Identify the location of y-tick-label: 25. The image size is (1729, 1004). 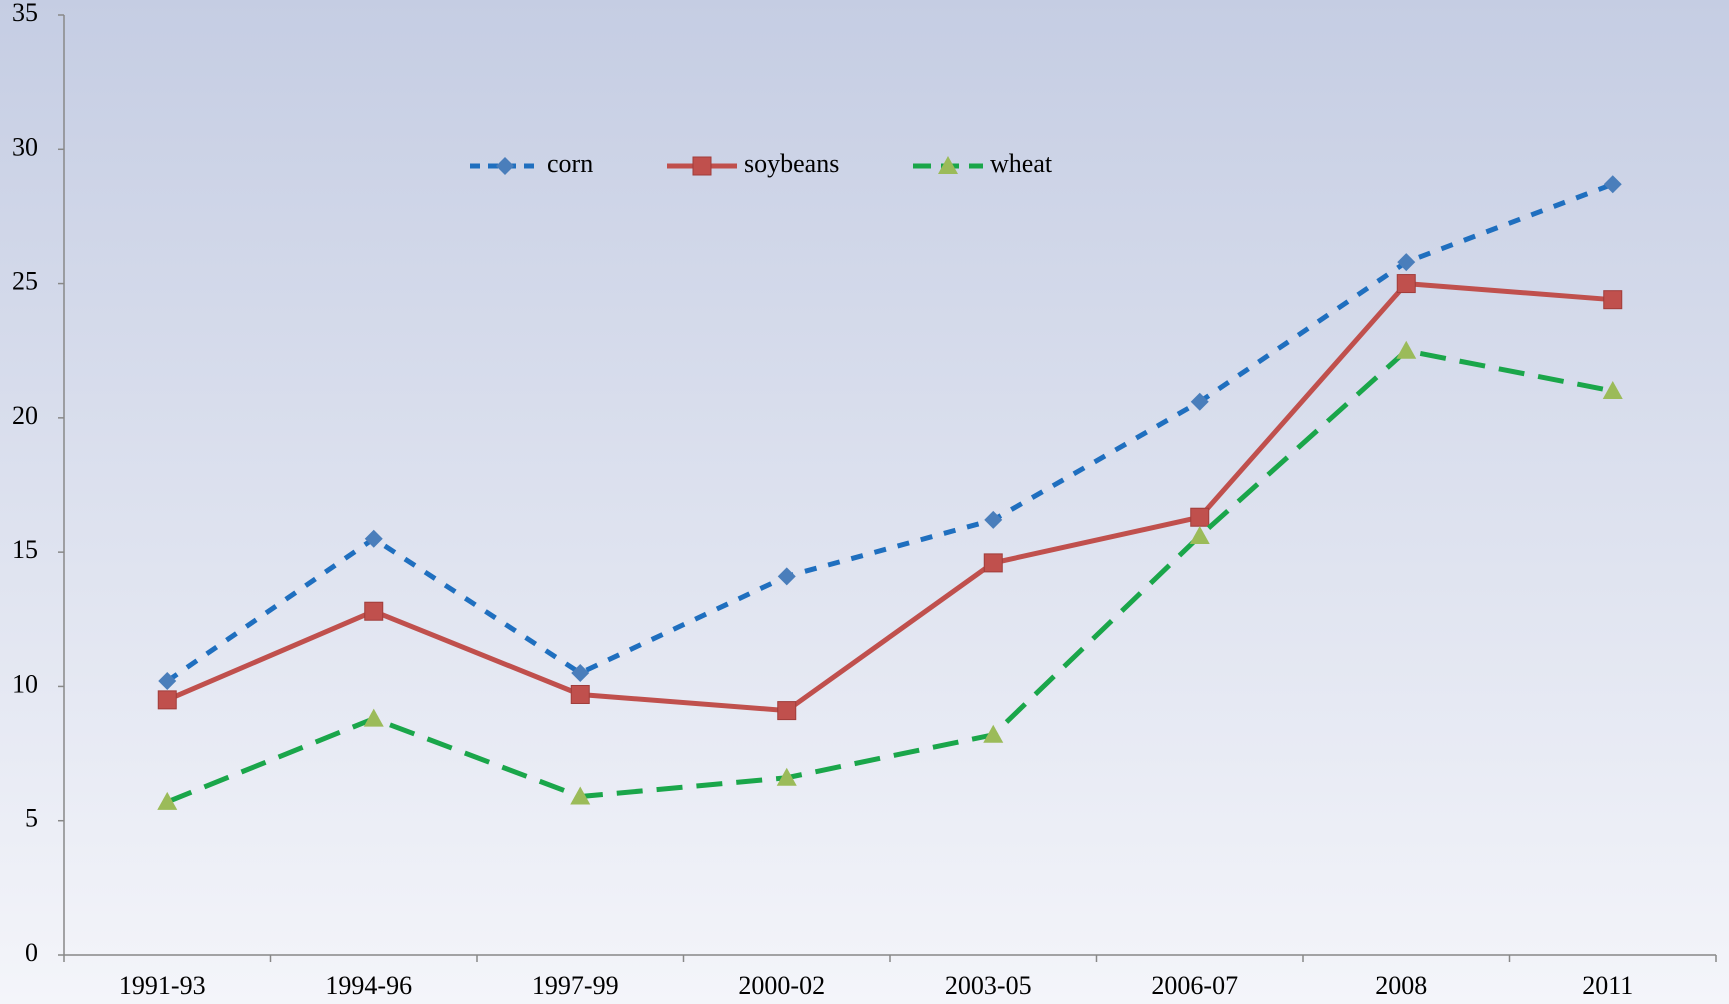
(25, 281).